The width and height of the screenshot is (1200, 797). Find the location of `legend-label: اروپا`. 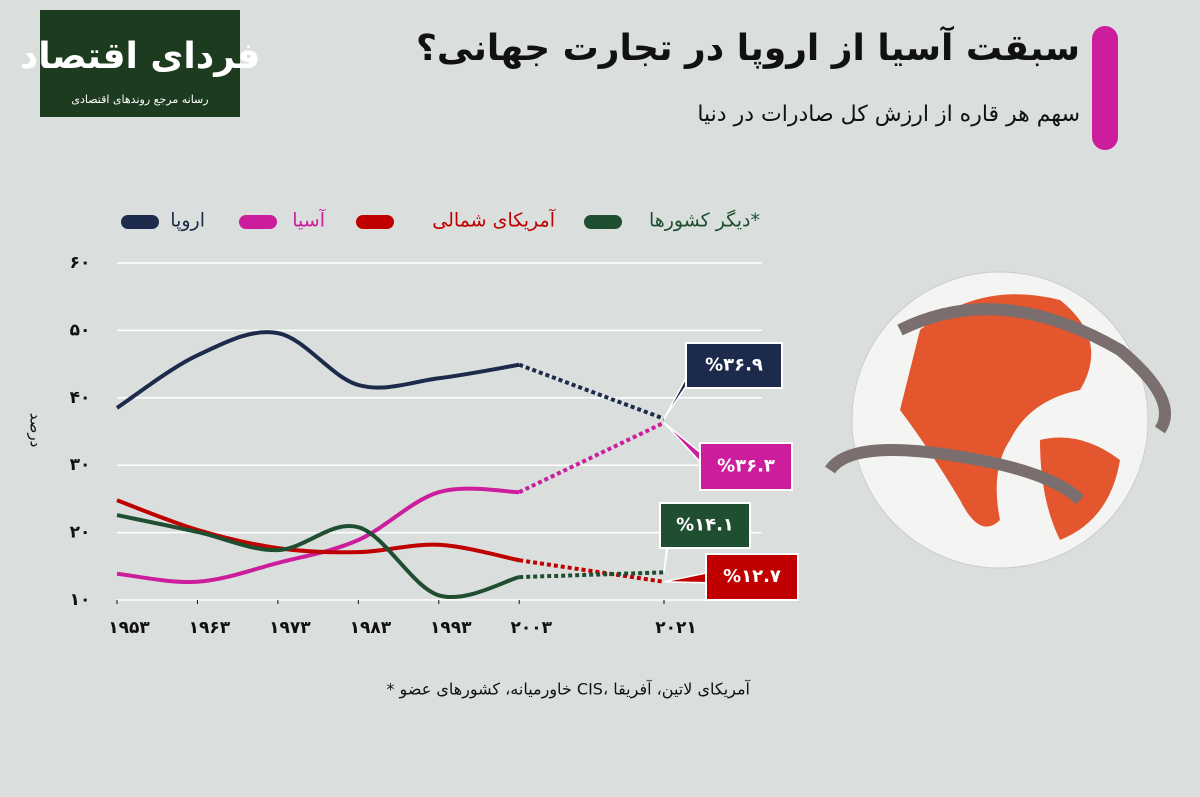

legend-label: اروپا is located at coordinates (187, 221).